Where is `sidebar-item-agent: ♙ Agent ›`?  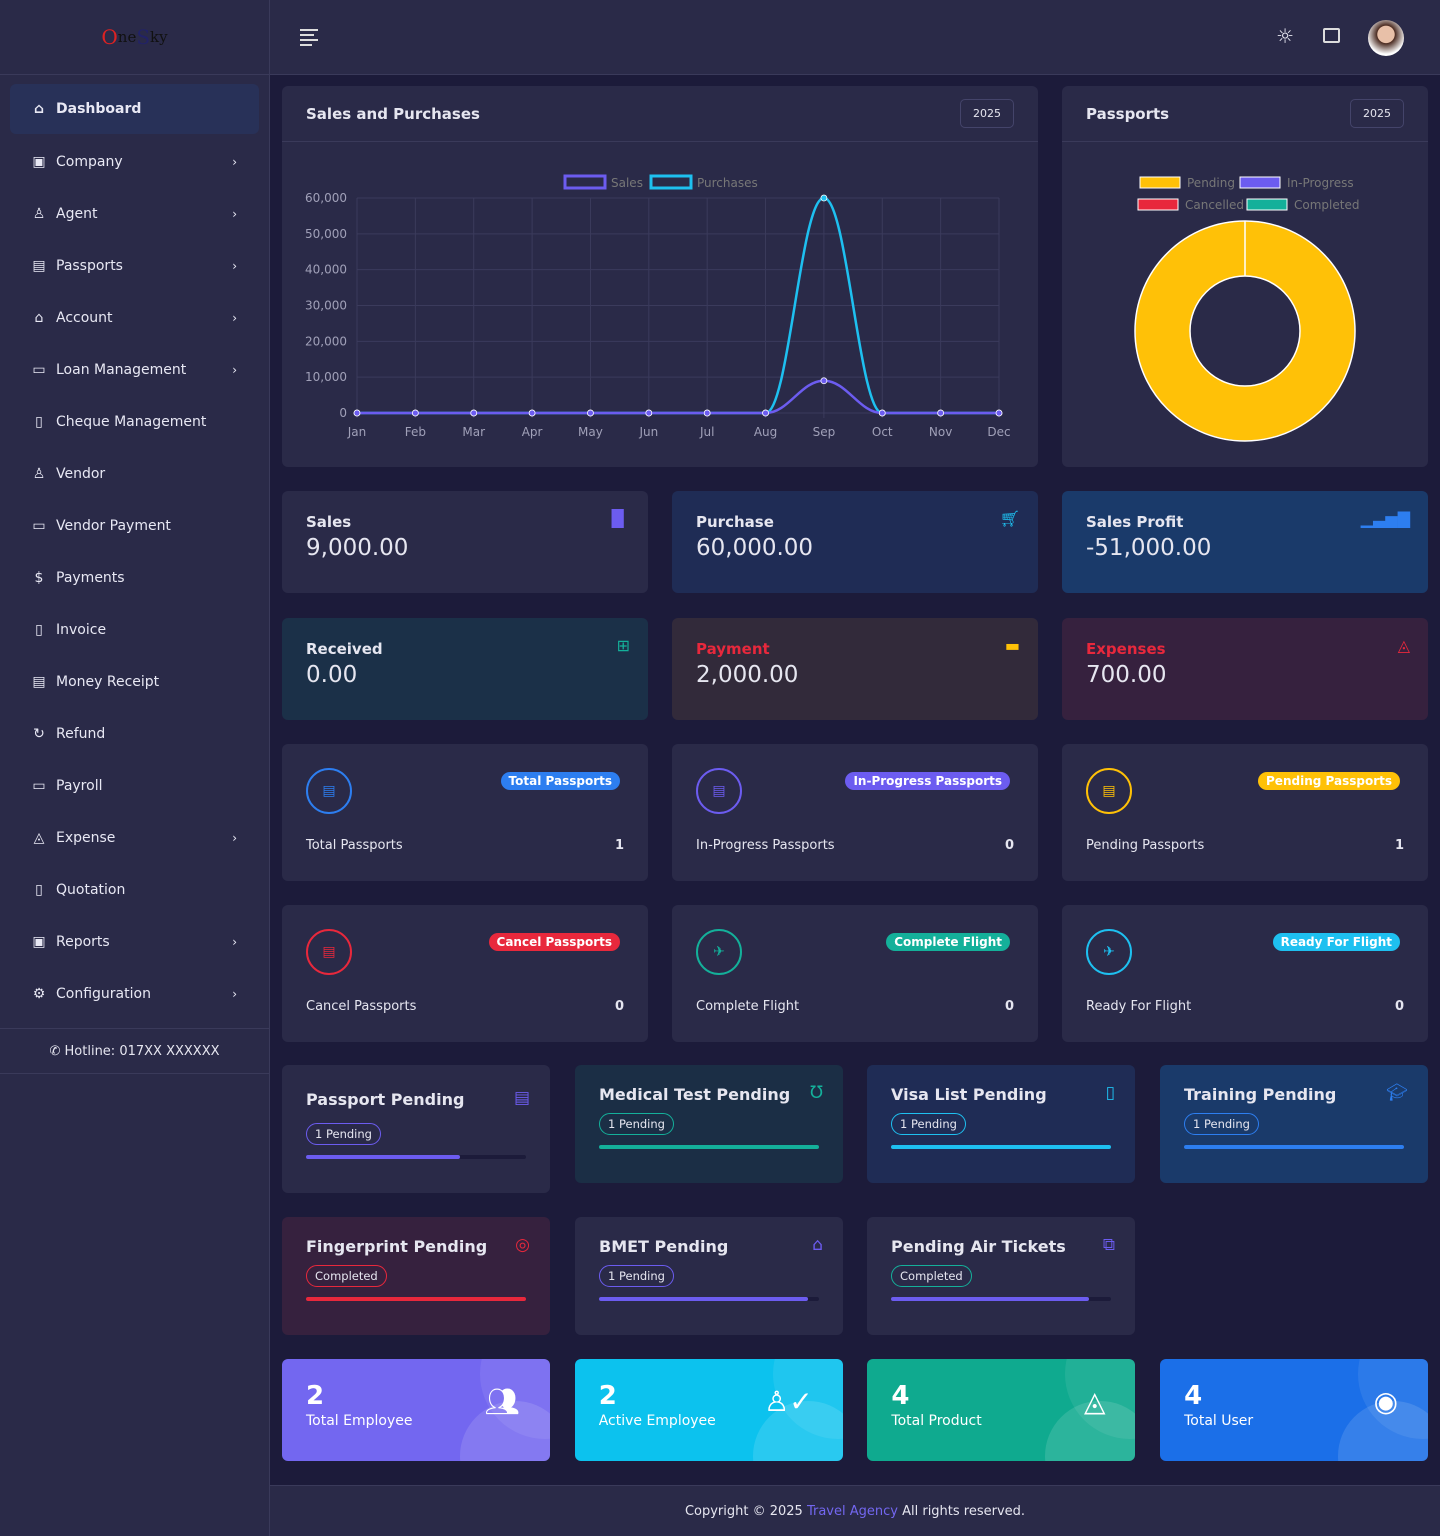 sidebar-item-agent: ♙ Agent › is located at coordinates (134, 214).